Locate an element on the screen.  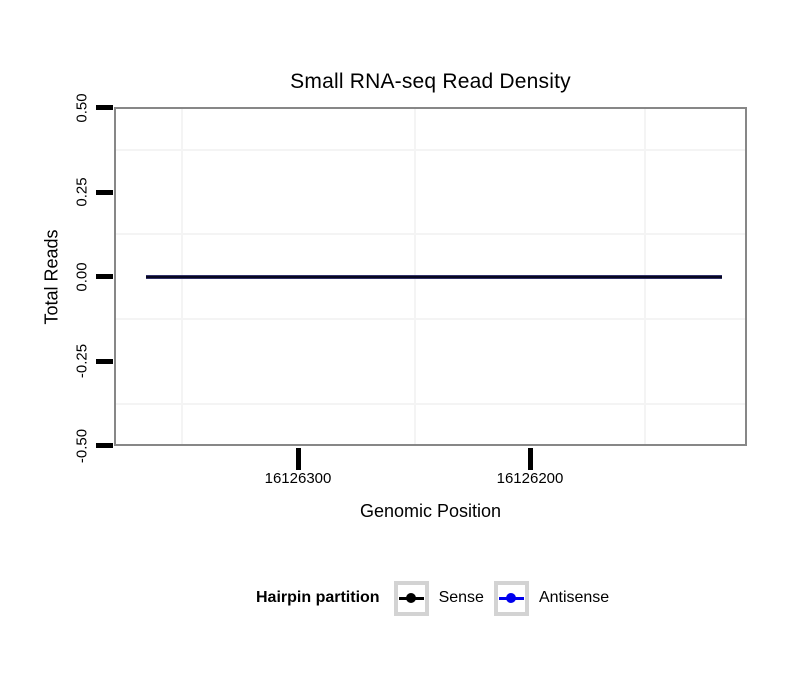
antisense-dot-icon is located at coordinates (511, 598).